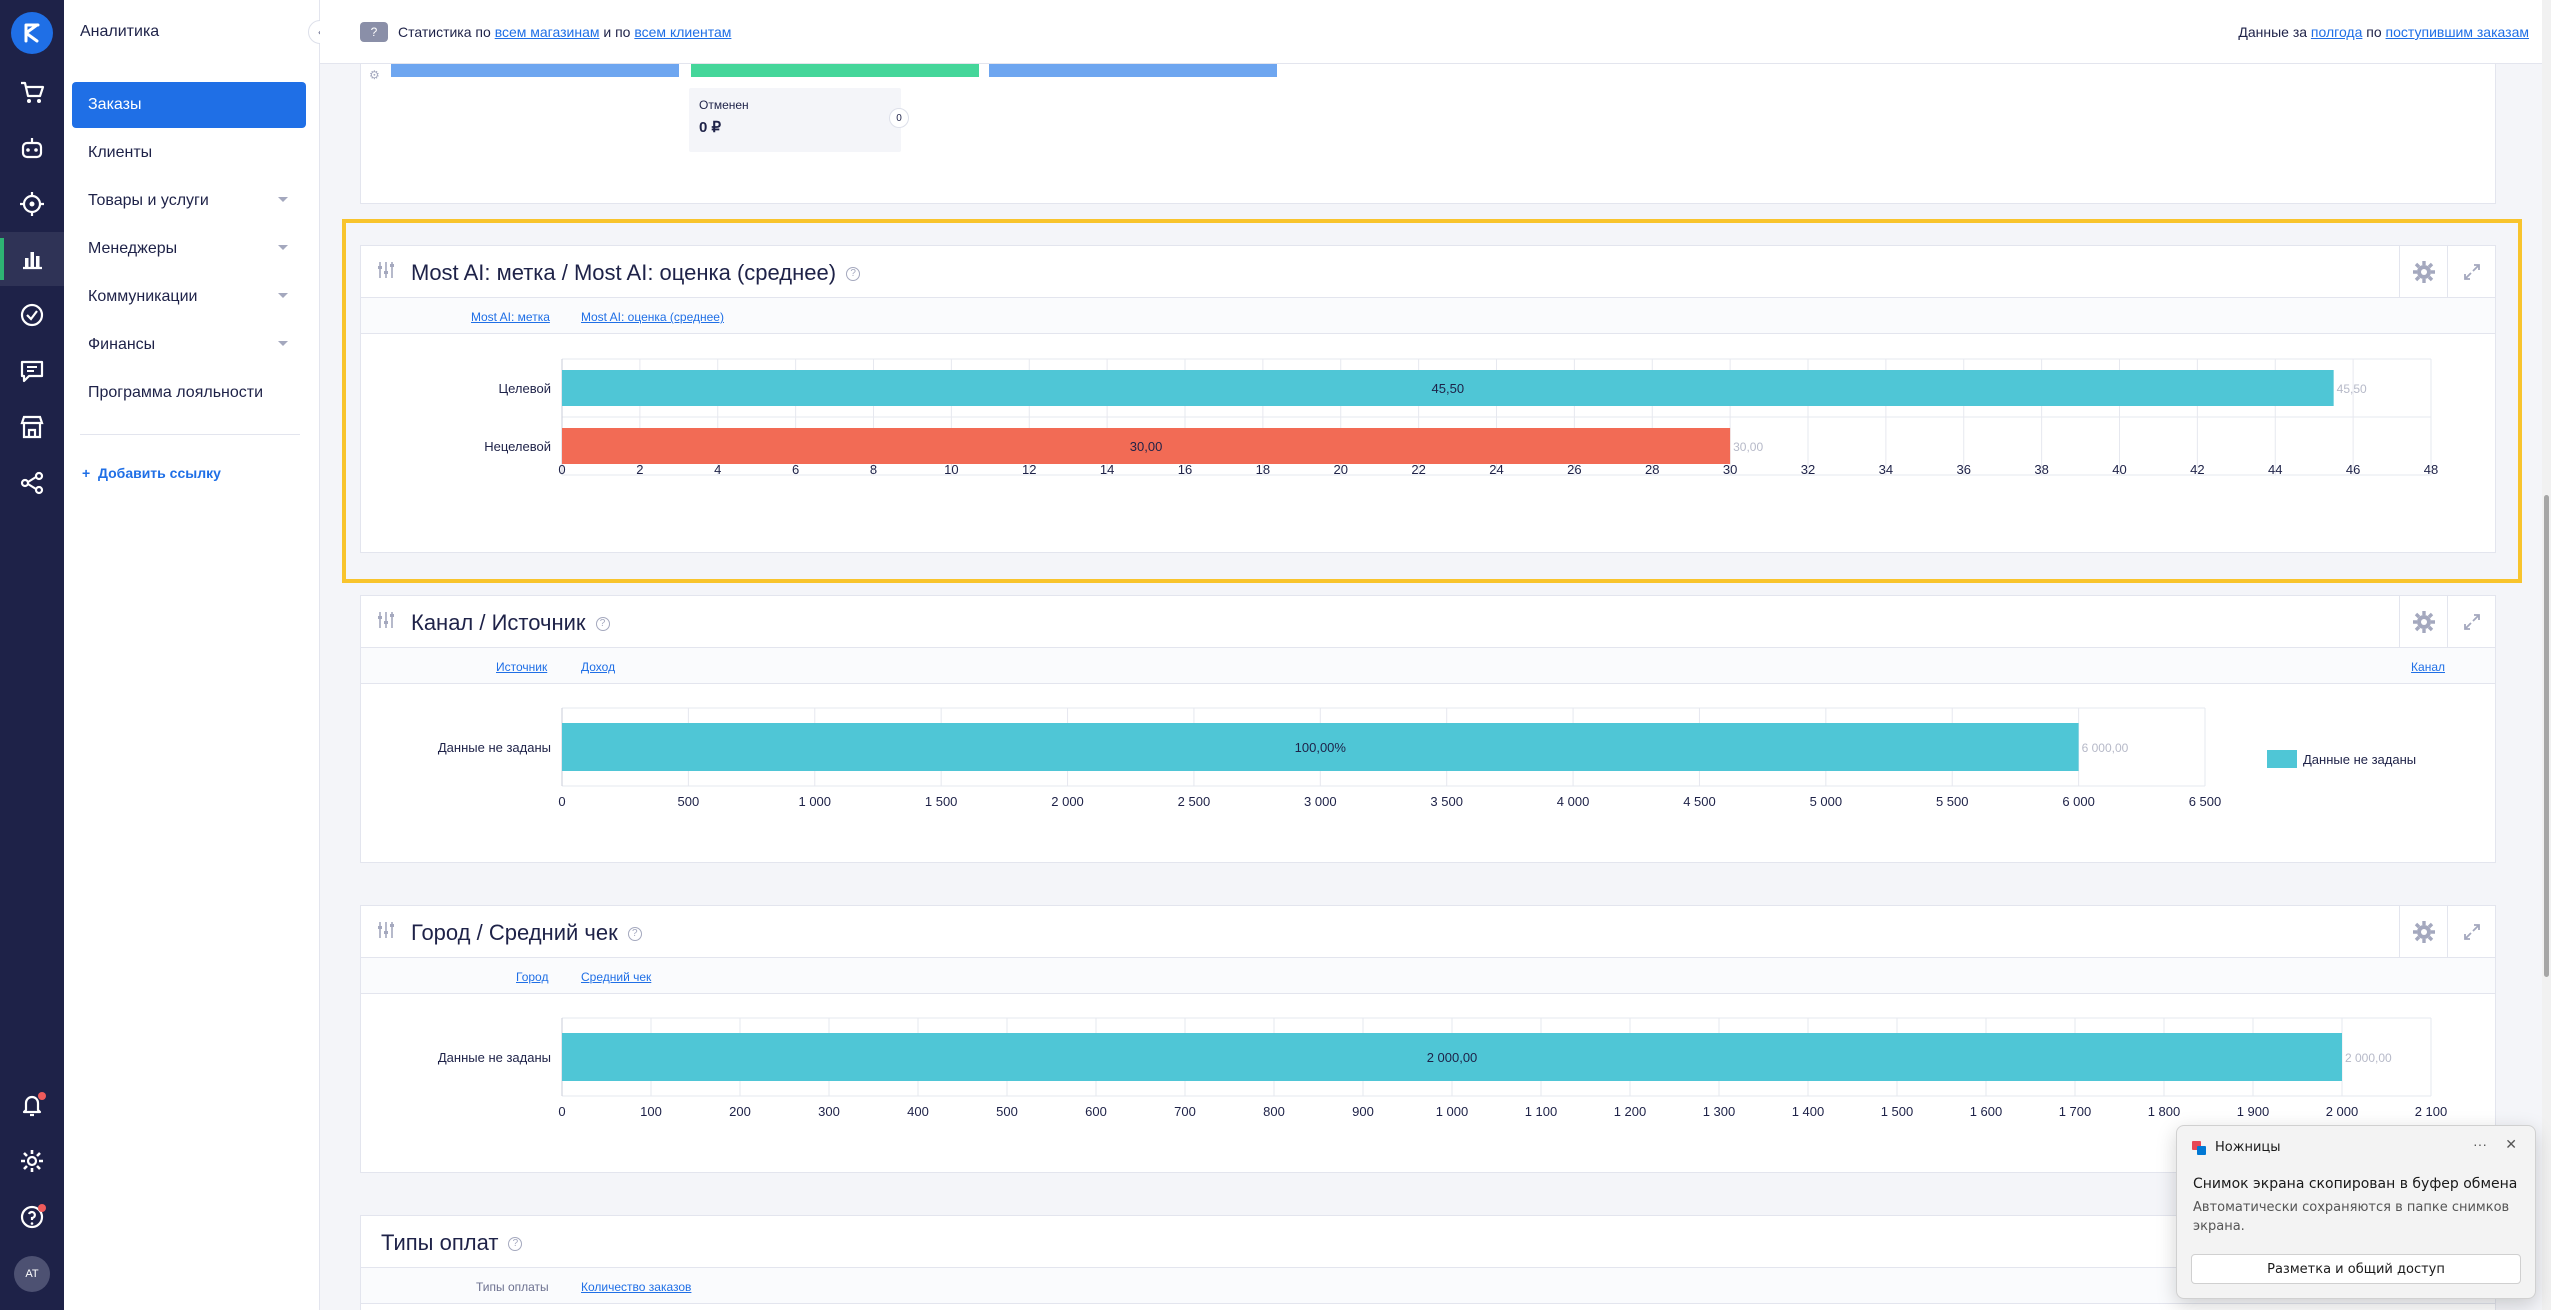  Describe the element at coordinates (32, 259) in the screenshot. I see `chart-icon` at that location.